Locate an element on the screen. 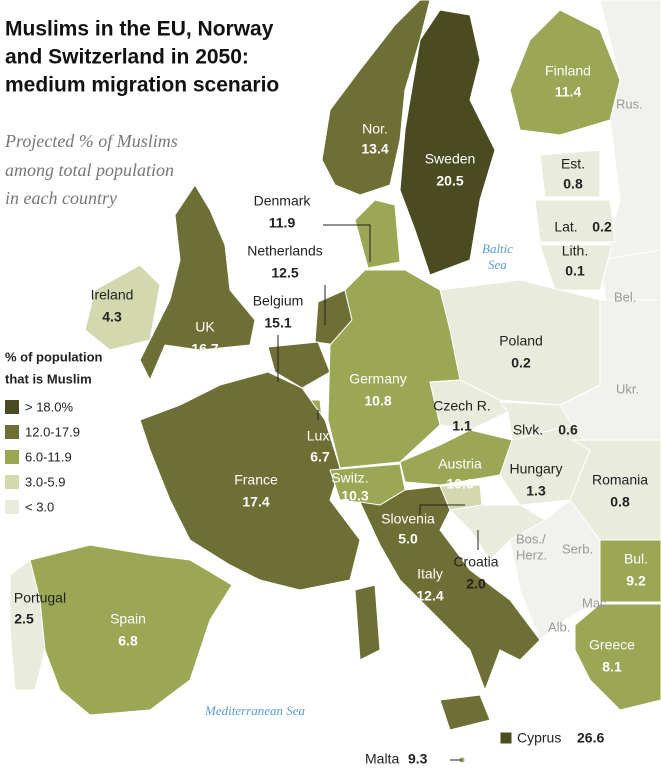 The image size is (661, 778). region-label: Alb. is located at coordinates (559, 626).